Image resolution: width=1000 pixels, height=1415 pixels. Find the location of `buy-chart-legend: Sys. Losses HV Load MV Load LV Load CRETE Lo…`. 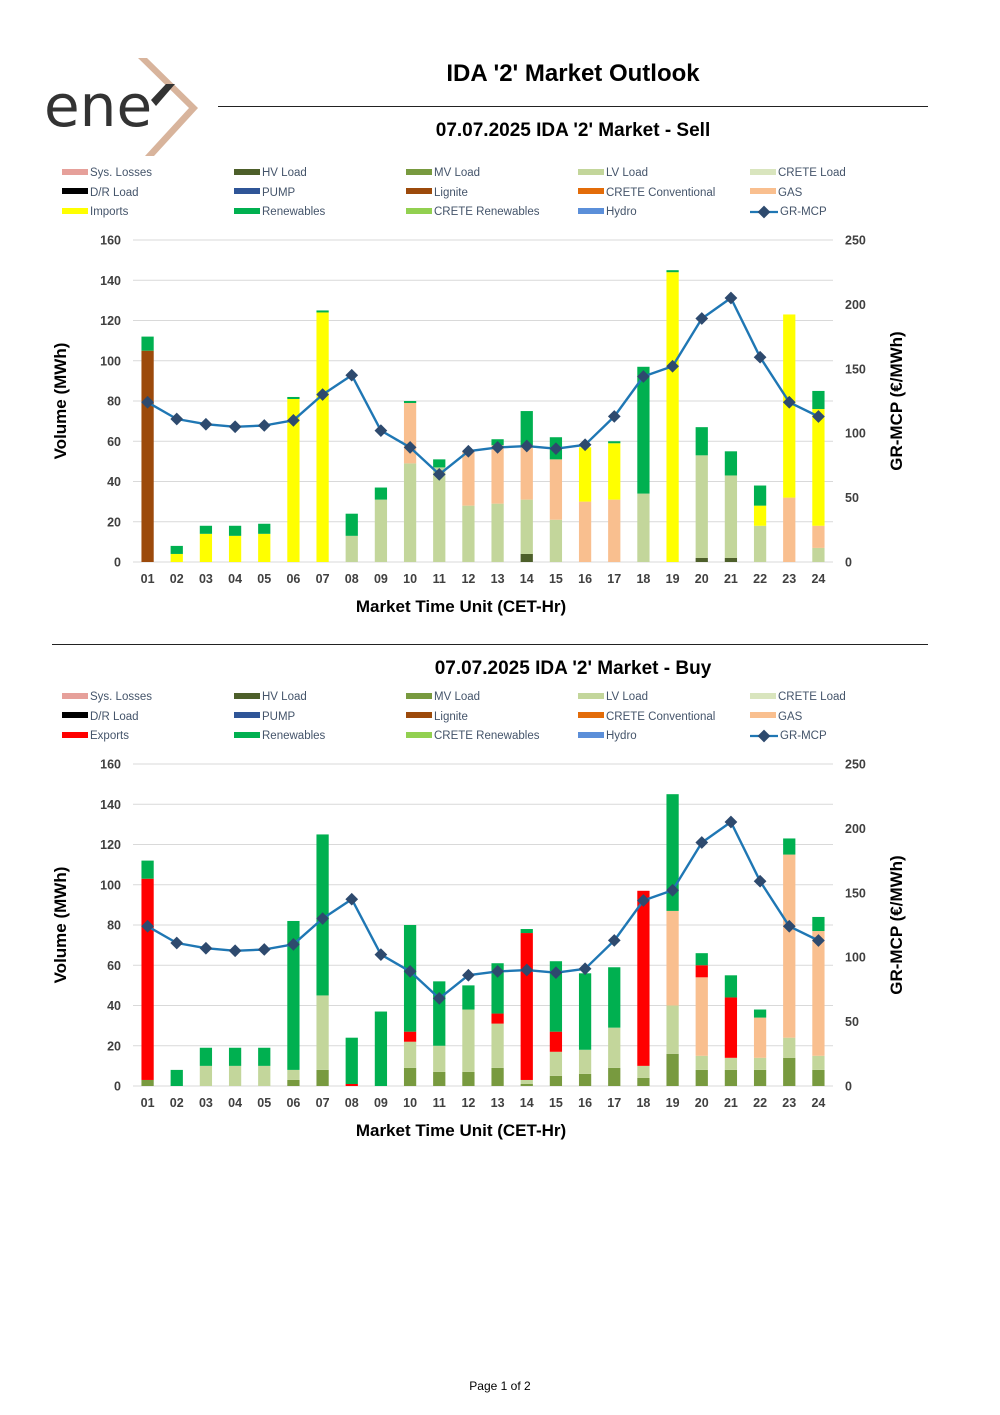

buy-chart-legend: Sys. Losses HV Load MV Load LV Load CRETE Lo… is located at coordinates (502, 720).